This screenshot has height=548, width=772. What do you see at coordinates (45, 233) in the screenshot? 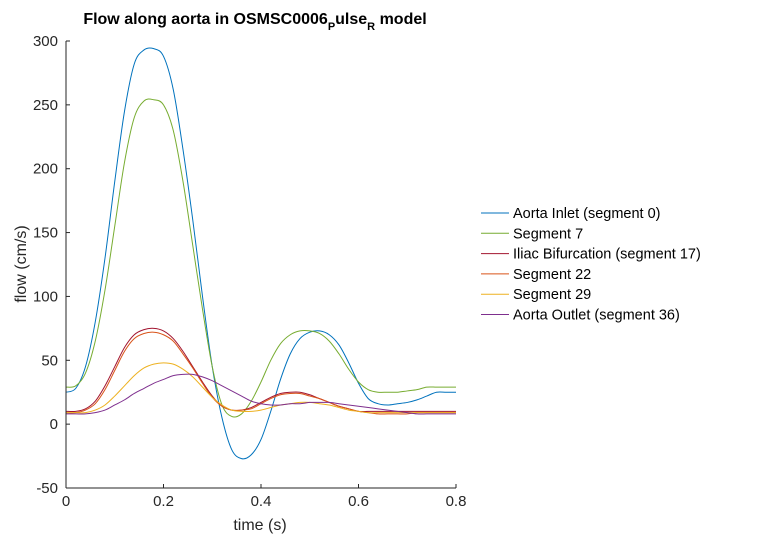
I see `y-tick-label: 150` at bounding box center [45, 233].